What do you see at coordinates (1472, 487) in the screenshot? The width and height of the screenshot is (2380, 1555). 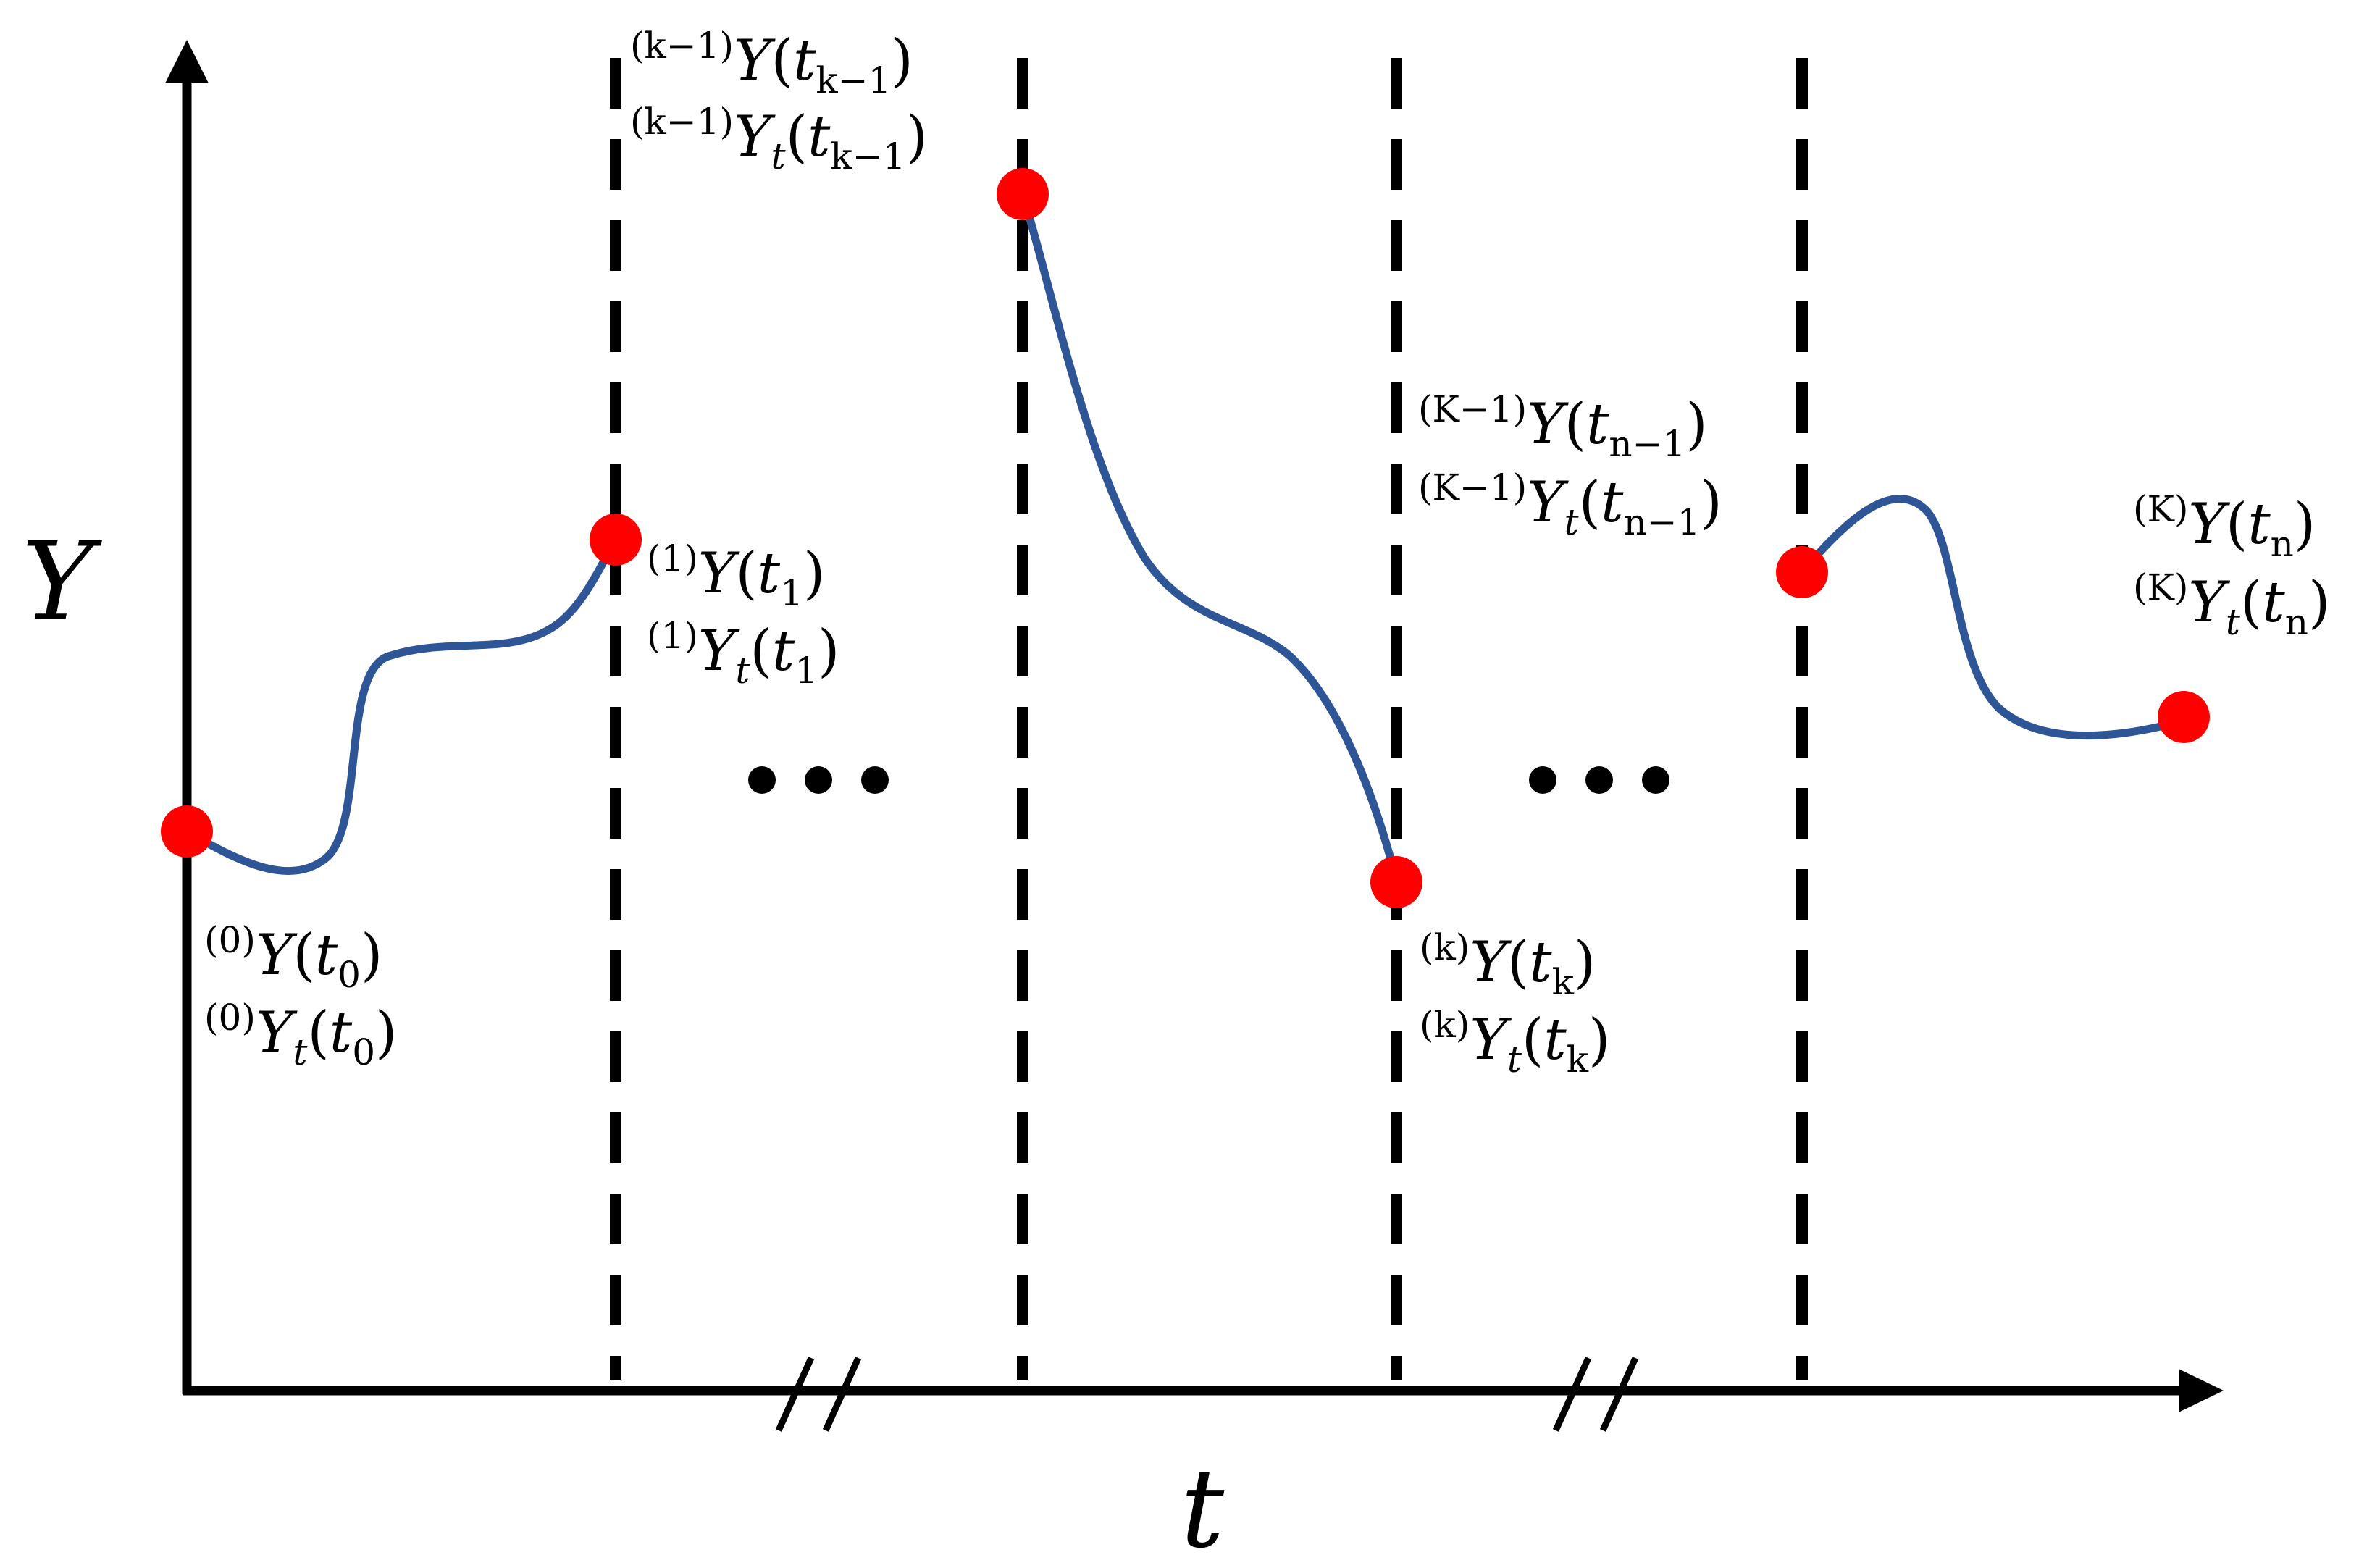 I see `sup-4b: (K−1)` at bounding box center [1472, 487].